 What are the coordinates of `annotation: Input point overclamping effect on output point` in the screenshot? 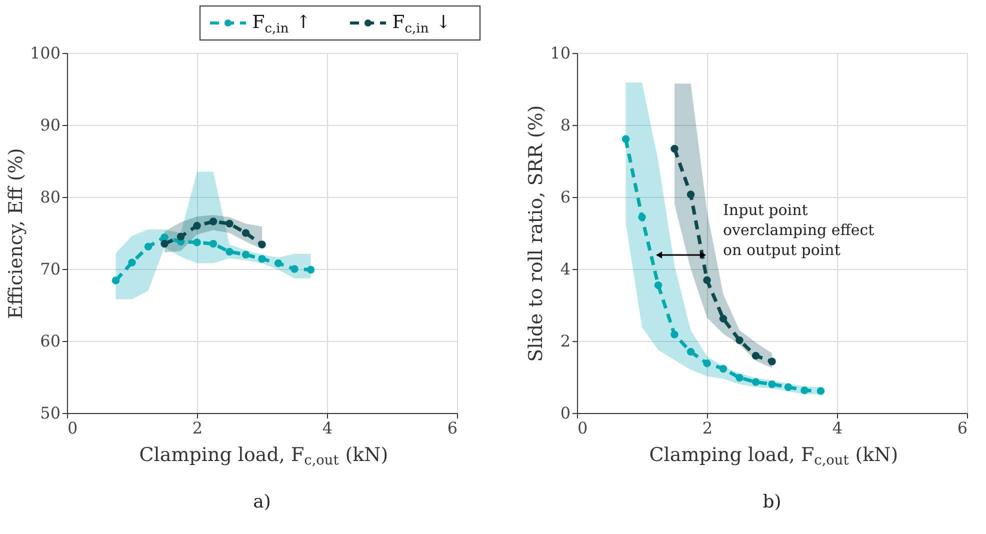 It's located at (798, 230).